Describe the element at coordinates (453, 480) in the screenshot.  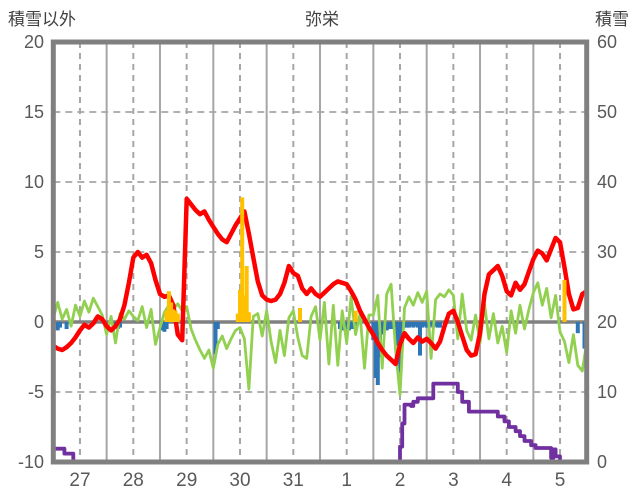
I see `x-tick-label: 3` at that location.